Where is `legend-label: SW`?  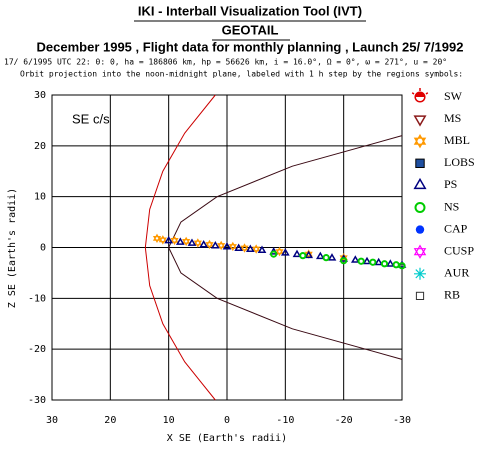 legend-label: SW is located at coordinates (453, 96).